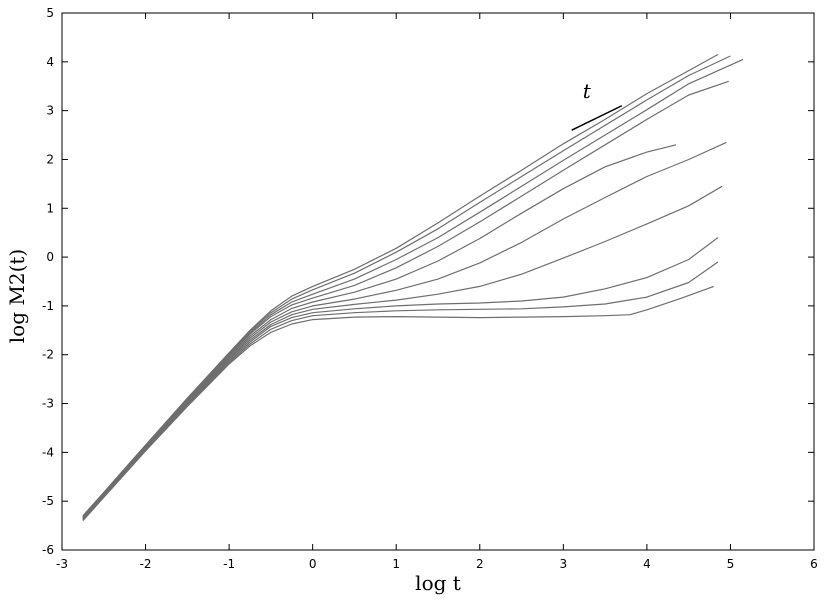 The width and height of the screenshot is (831, 604). Describe the element at coordinates (50, 62) in the screenshot. I see `y-tick-label: 4` at that location.